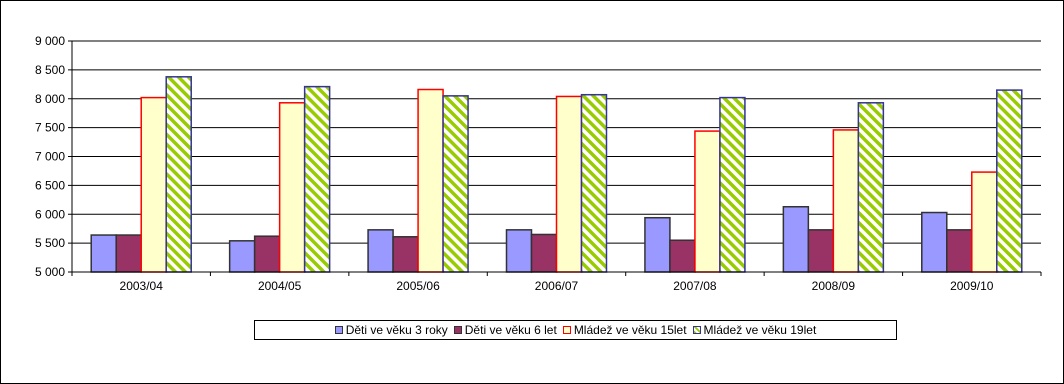 The height and width of the screenshot is (384, 1064). What do you see at coordinates (396, 330) in the screenshot?
I see `legend-label: Děti ve věku 3 roky` at bounding box center [396, 330].